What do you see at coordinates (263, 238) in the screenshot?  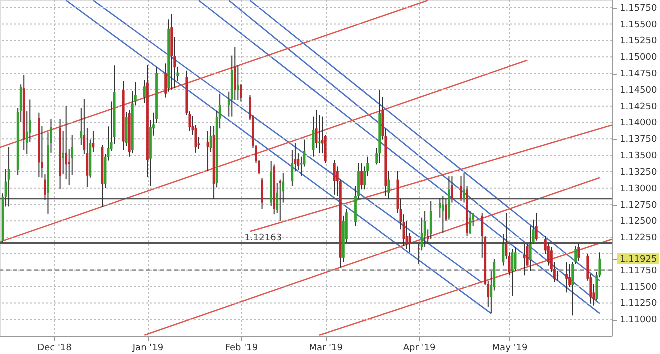 I see `ref-line-label: 1.12163` at bounding box center [263, 238].